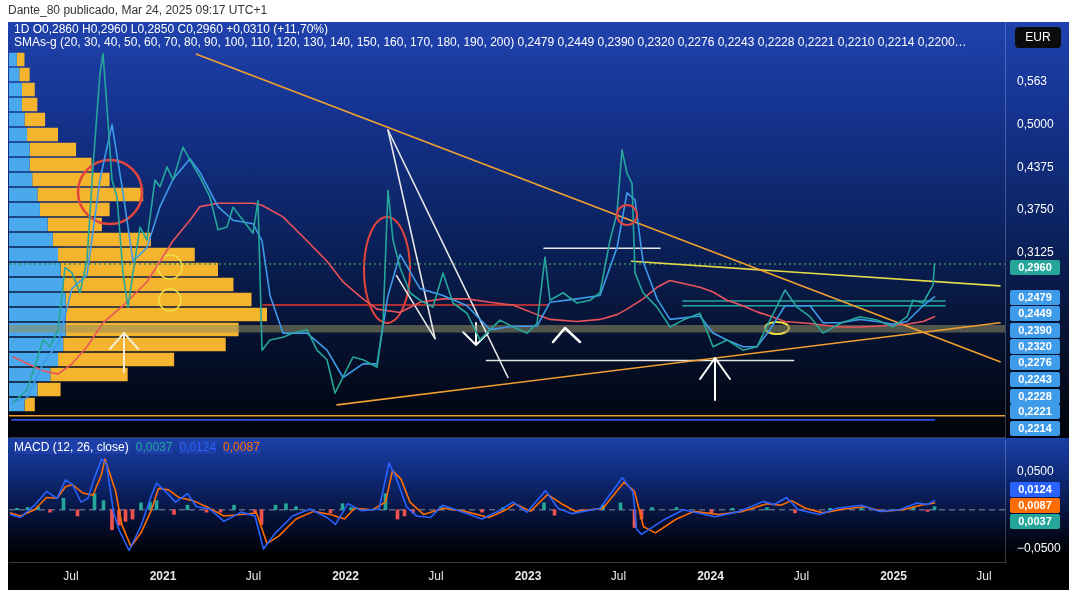 Image resolution: width=1077 pixels, height=608 pixels. Describe the element at coordinates (1035, 313) in the screenshot. I see `text: 0,2449` at that location.